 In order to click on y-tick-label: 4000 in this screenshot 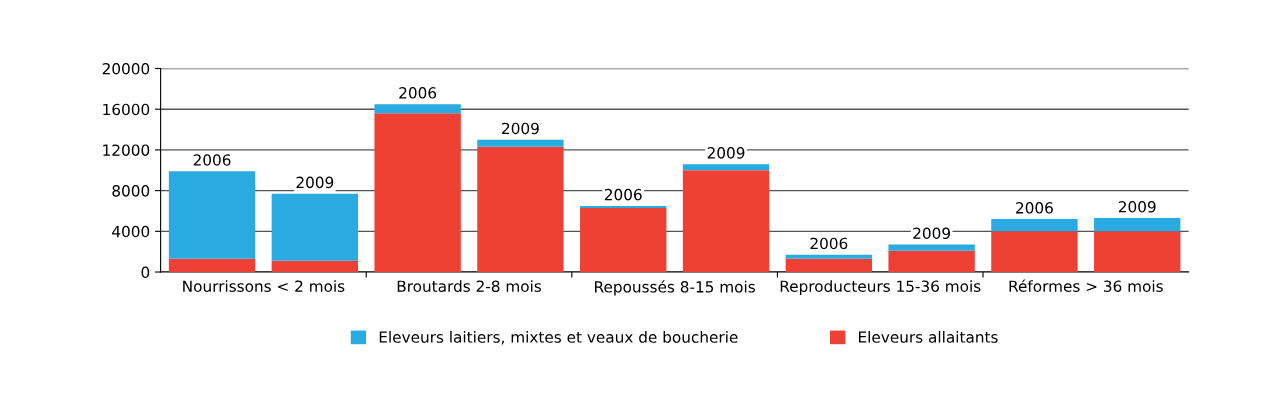, I will do `click(131, 231)`.